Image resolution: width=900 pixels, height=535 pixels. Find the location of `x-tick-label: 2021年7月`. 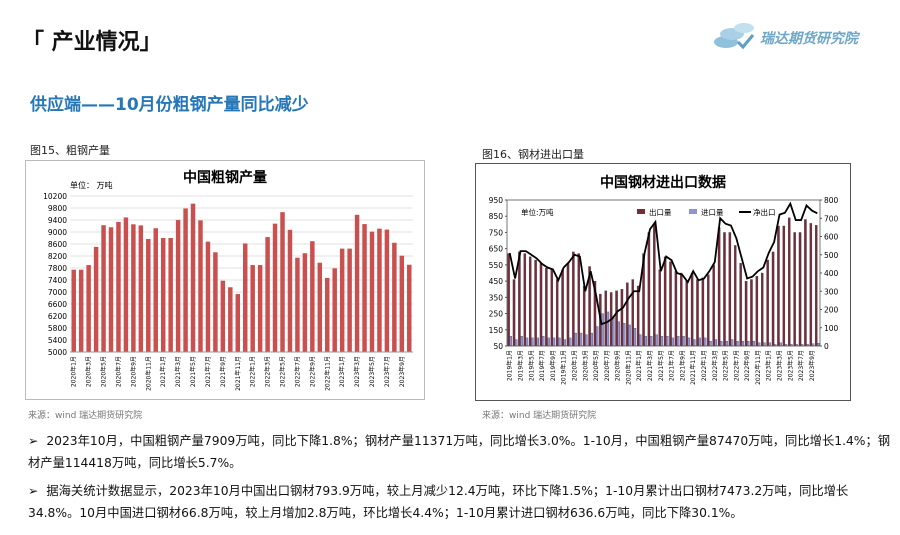

x-tick-label: 2021年7月 is located at coordinates (672, 365).